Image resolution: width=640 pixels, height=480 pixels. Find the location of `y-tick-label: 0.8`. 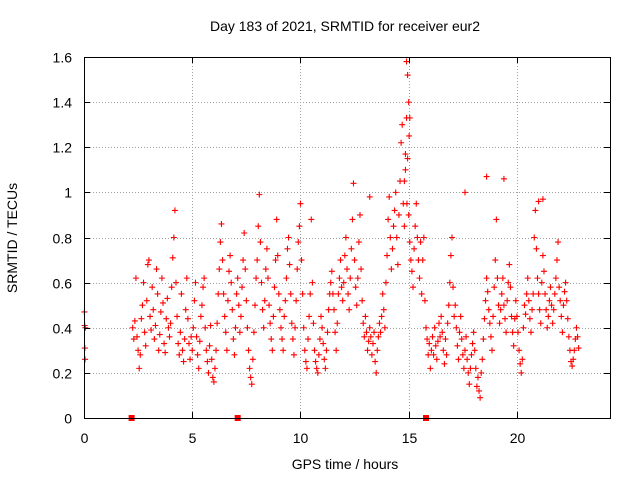

y-tick-label: 0.8 is located at coordinates (63, 239).